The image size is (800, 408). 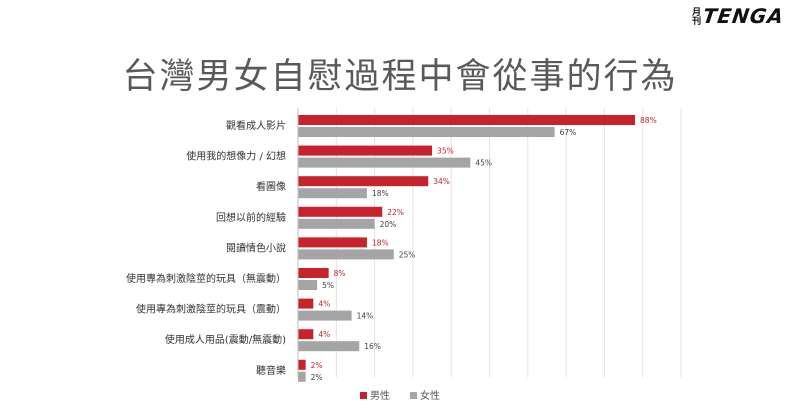 What do you see at coordinates (441, 181) in the screenshot?
I see `data-label-male: 34%` at bounding box center [441, 181].